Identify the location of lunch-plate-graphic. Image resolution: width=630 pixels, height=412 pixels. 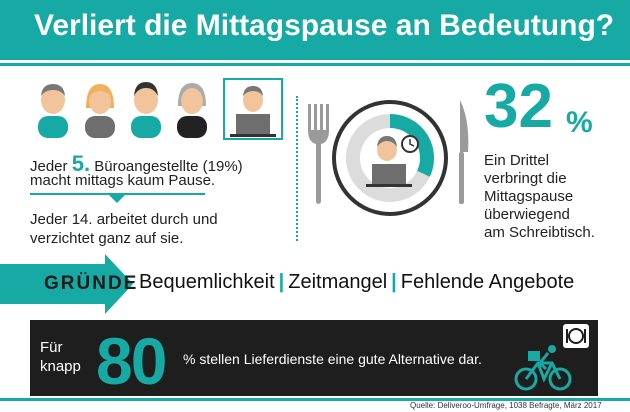
(388, 158).